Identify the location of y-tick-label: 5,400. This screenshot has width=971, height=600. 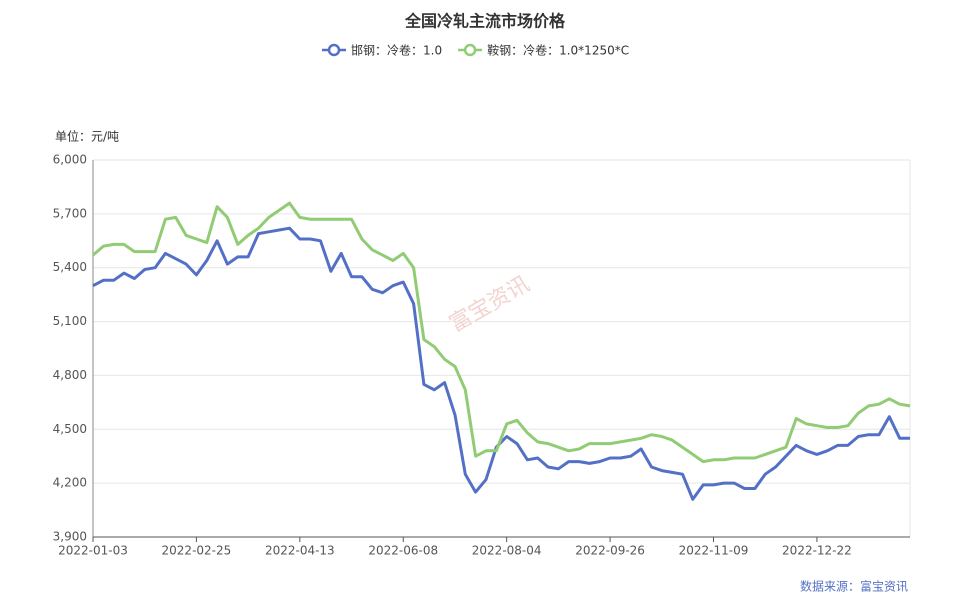
(70, 267).